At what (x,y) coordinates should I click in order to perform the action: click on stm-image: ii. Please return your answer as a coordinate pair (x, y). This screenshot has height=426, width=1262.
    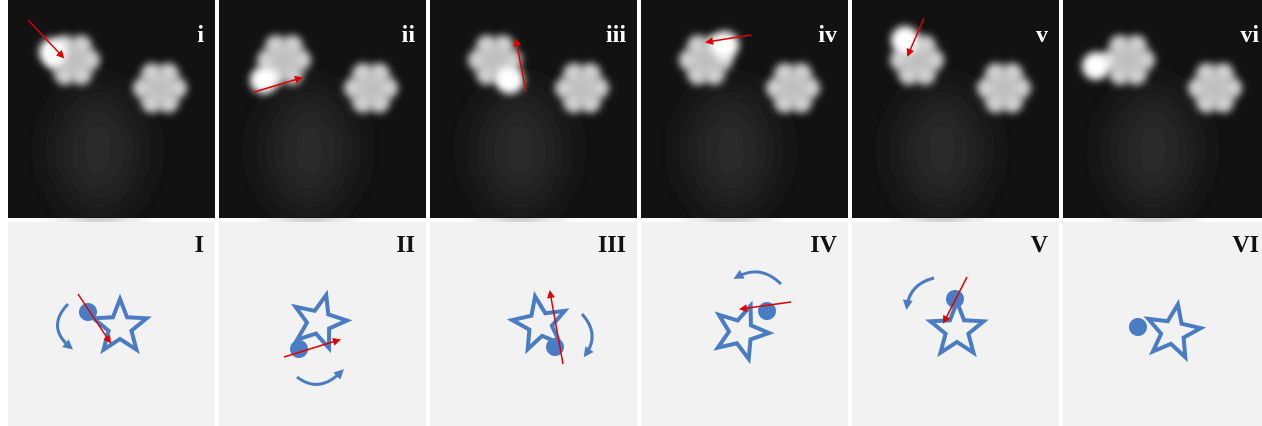
    Looking at the image, I should click on (322, 109).